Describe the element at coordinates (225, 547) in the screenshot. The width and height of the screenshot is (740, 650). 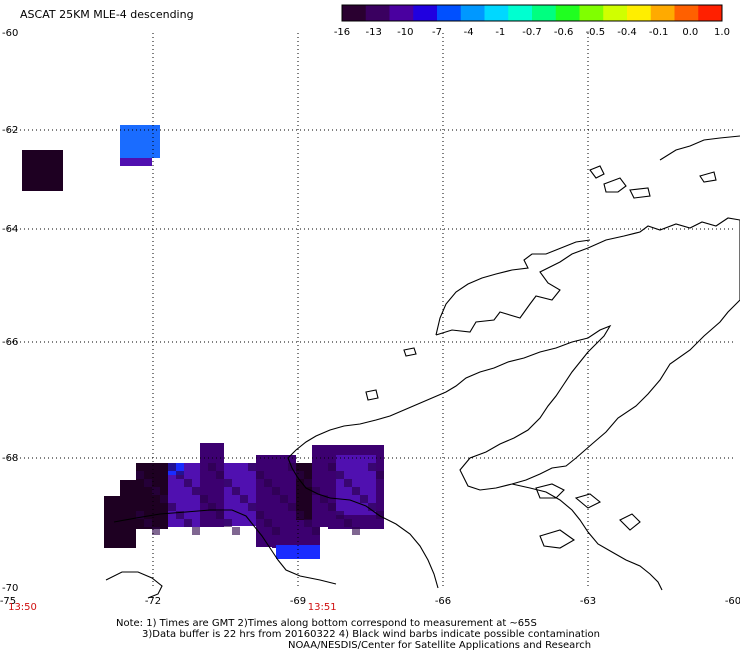
I see `coastline-ice` at that location.